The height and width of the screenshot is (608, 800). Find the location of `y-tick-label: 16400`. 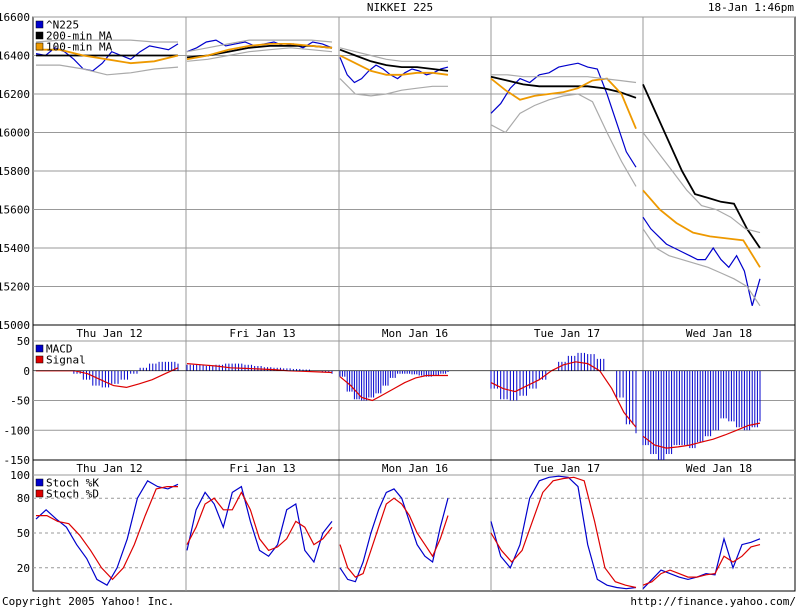

y-tick-label: 16400 is located at coordinates (15, 56).